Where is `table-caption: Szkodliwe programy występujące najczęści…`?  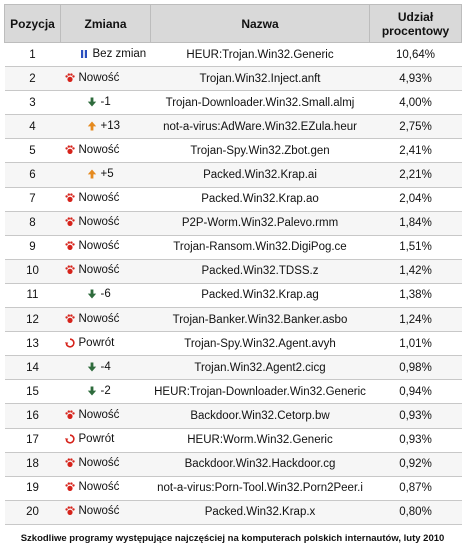
table-caption: Szkodliwe programy występujące najczęści… is located at coordinates (232, 538).